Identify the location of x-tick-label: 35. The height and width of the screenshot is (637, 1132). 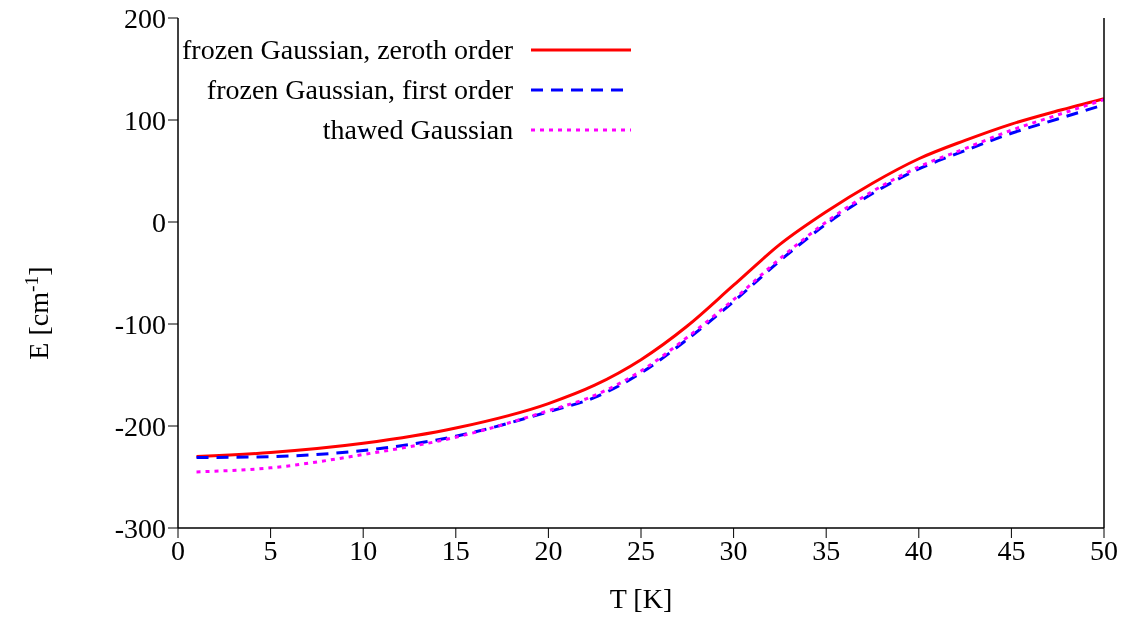
(826, 550).